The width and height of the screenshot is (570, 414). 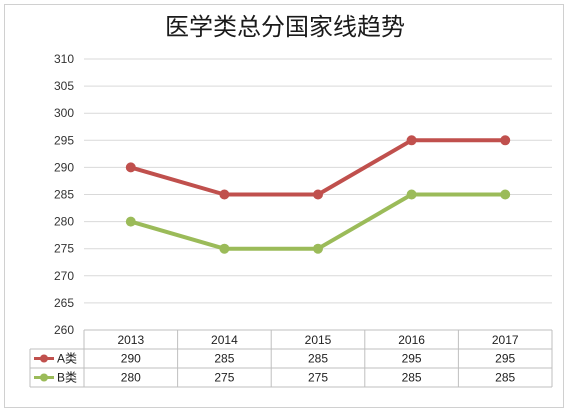 What do you see at coordinates (64, 113) in the screenshot?
I see `y-tick-label: 300` at bounding box center [64, 113].